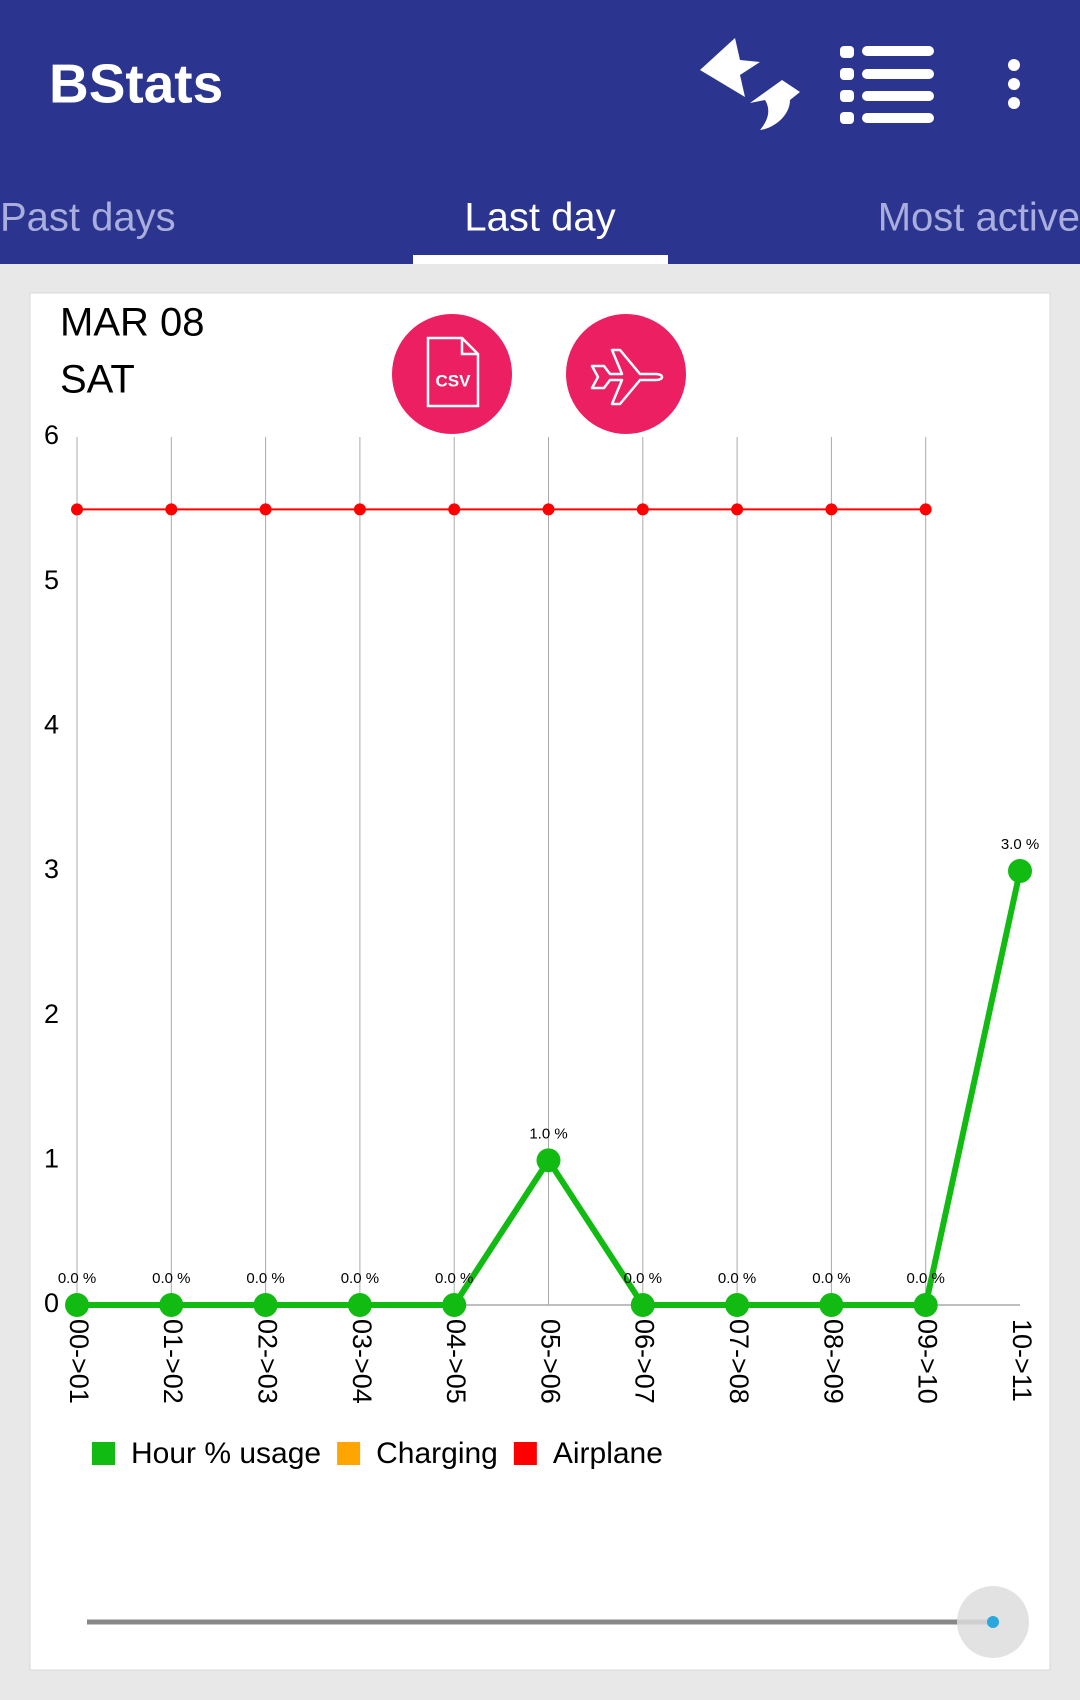 This screenshot has height=1700, width=1080. I want to click on csv-button: CSV, so click(452, 374).